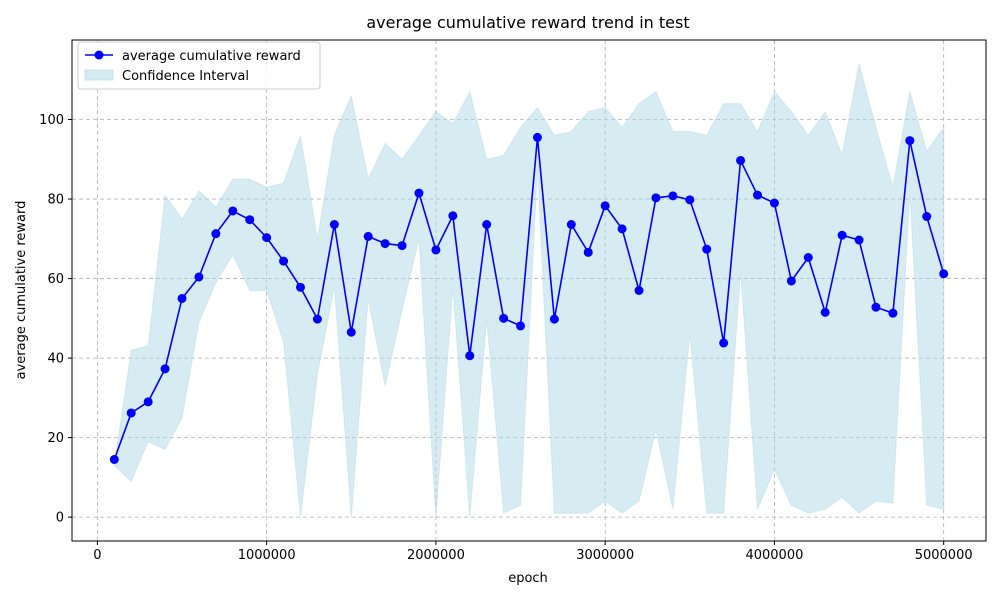 The image size is (1000, 600). What do you see at coordinates (528, 578) in the screenshot?
I see `x-axis-label: epoch` at bounding box center [528, 578].